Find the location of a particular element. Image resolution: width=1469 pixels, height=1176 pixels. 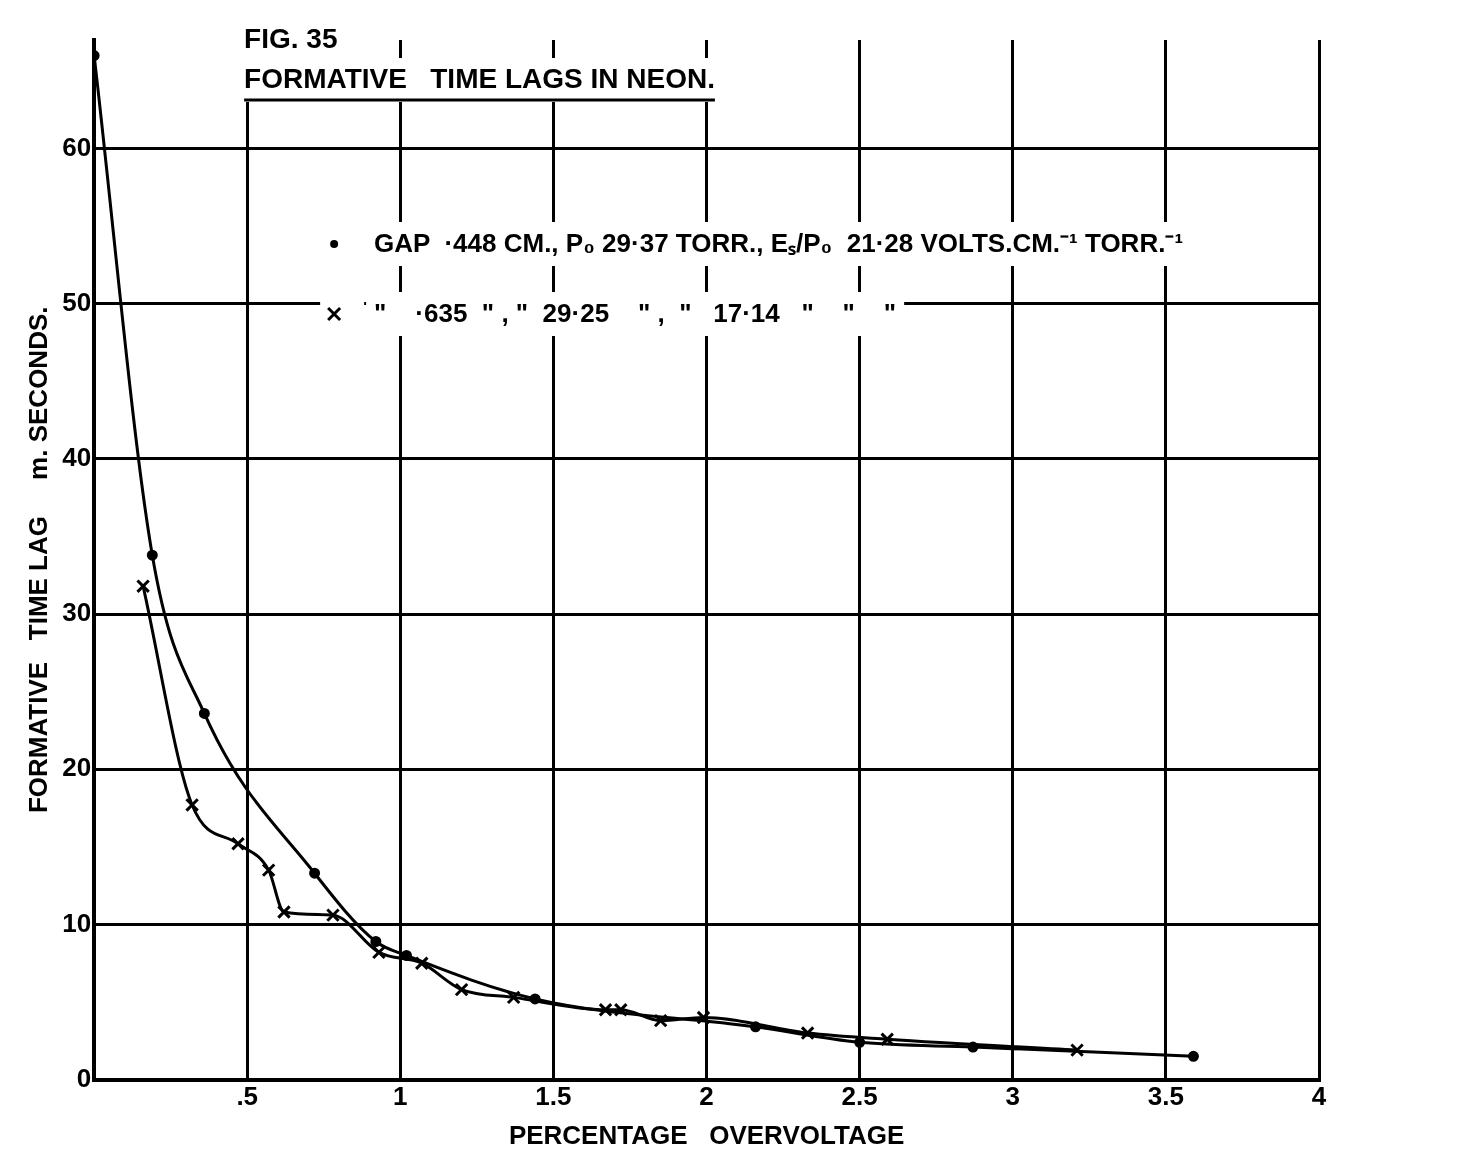

x-tick-label: 1 is located at coordinates (400, 1096).